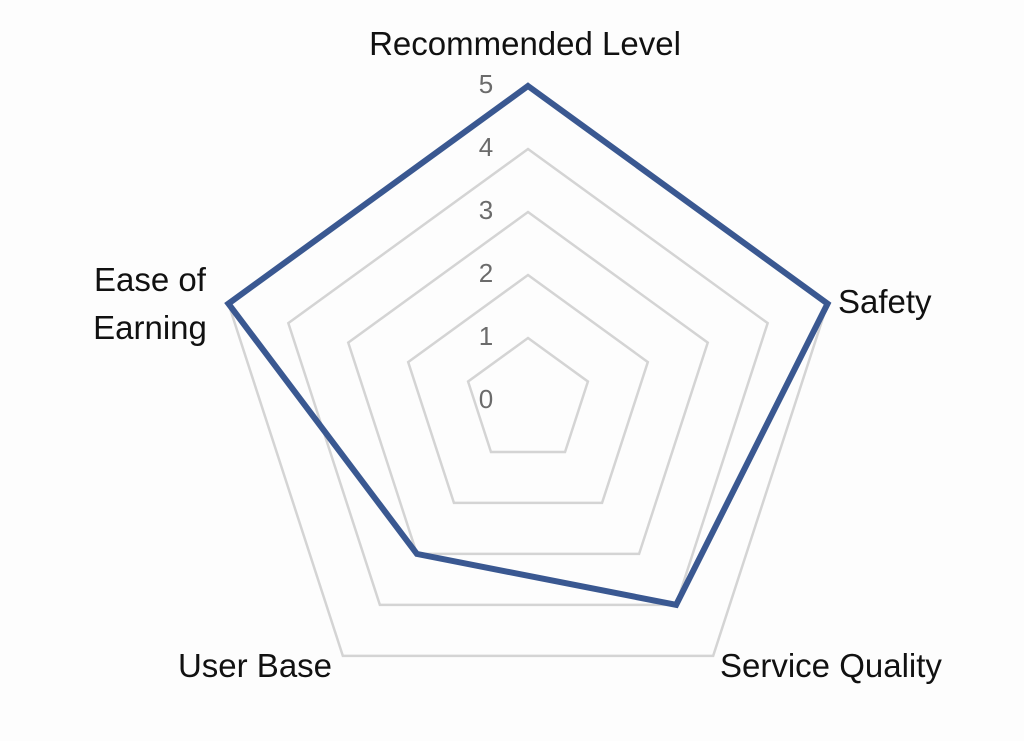 Image resolution: width=1024 pixels, height=741 pixels. What do you see at coordinates (831, 665) in the screenshot?
I see `category-label: Service Quality` at bounding box center [831, 665].